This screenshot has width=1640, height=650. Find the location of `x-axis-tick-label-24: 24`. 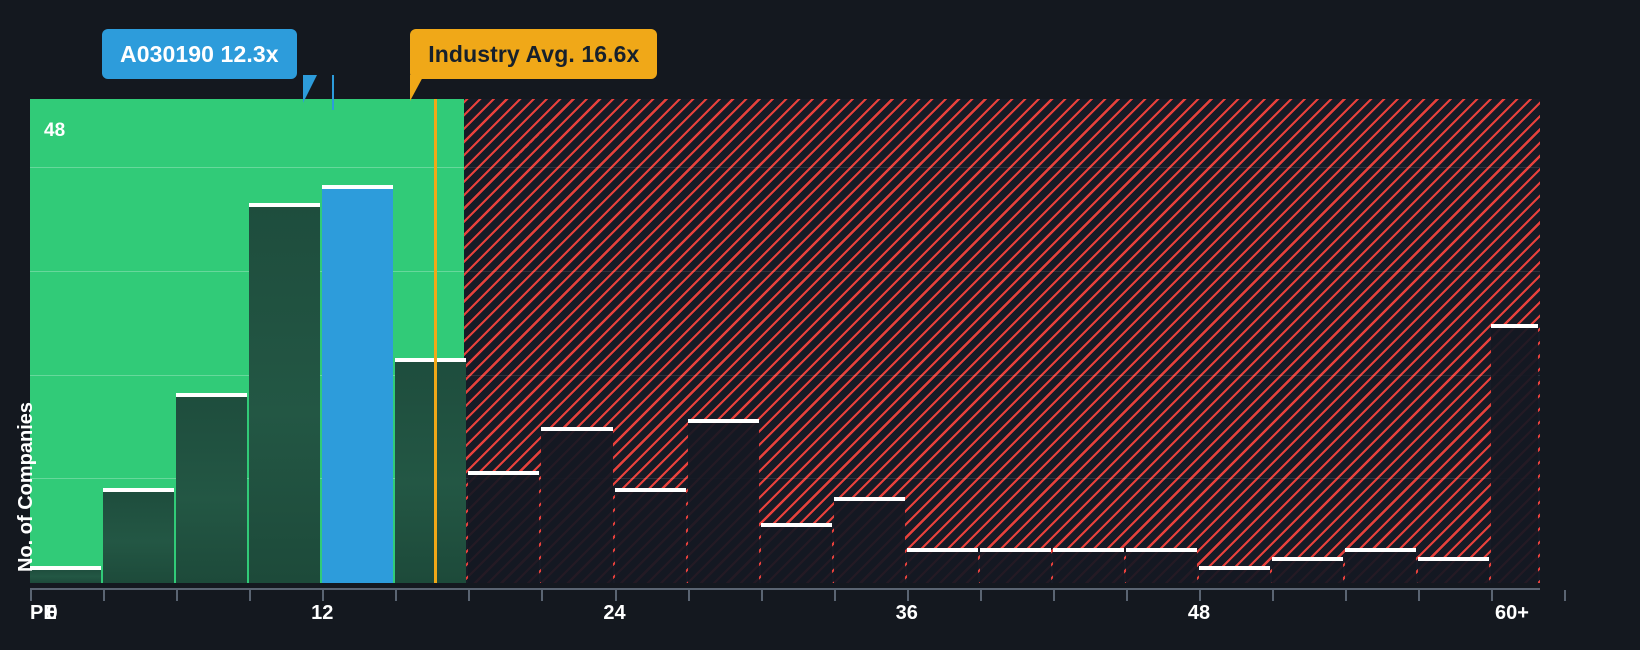

x-axis-tick-label-24: 24 is located at coordinates (614, 613).